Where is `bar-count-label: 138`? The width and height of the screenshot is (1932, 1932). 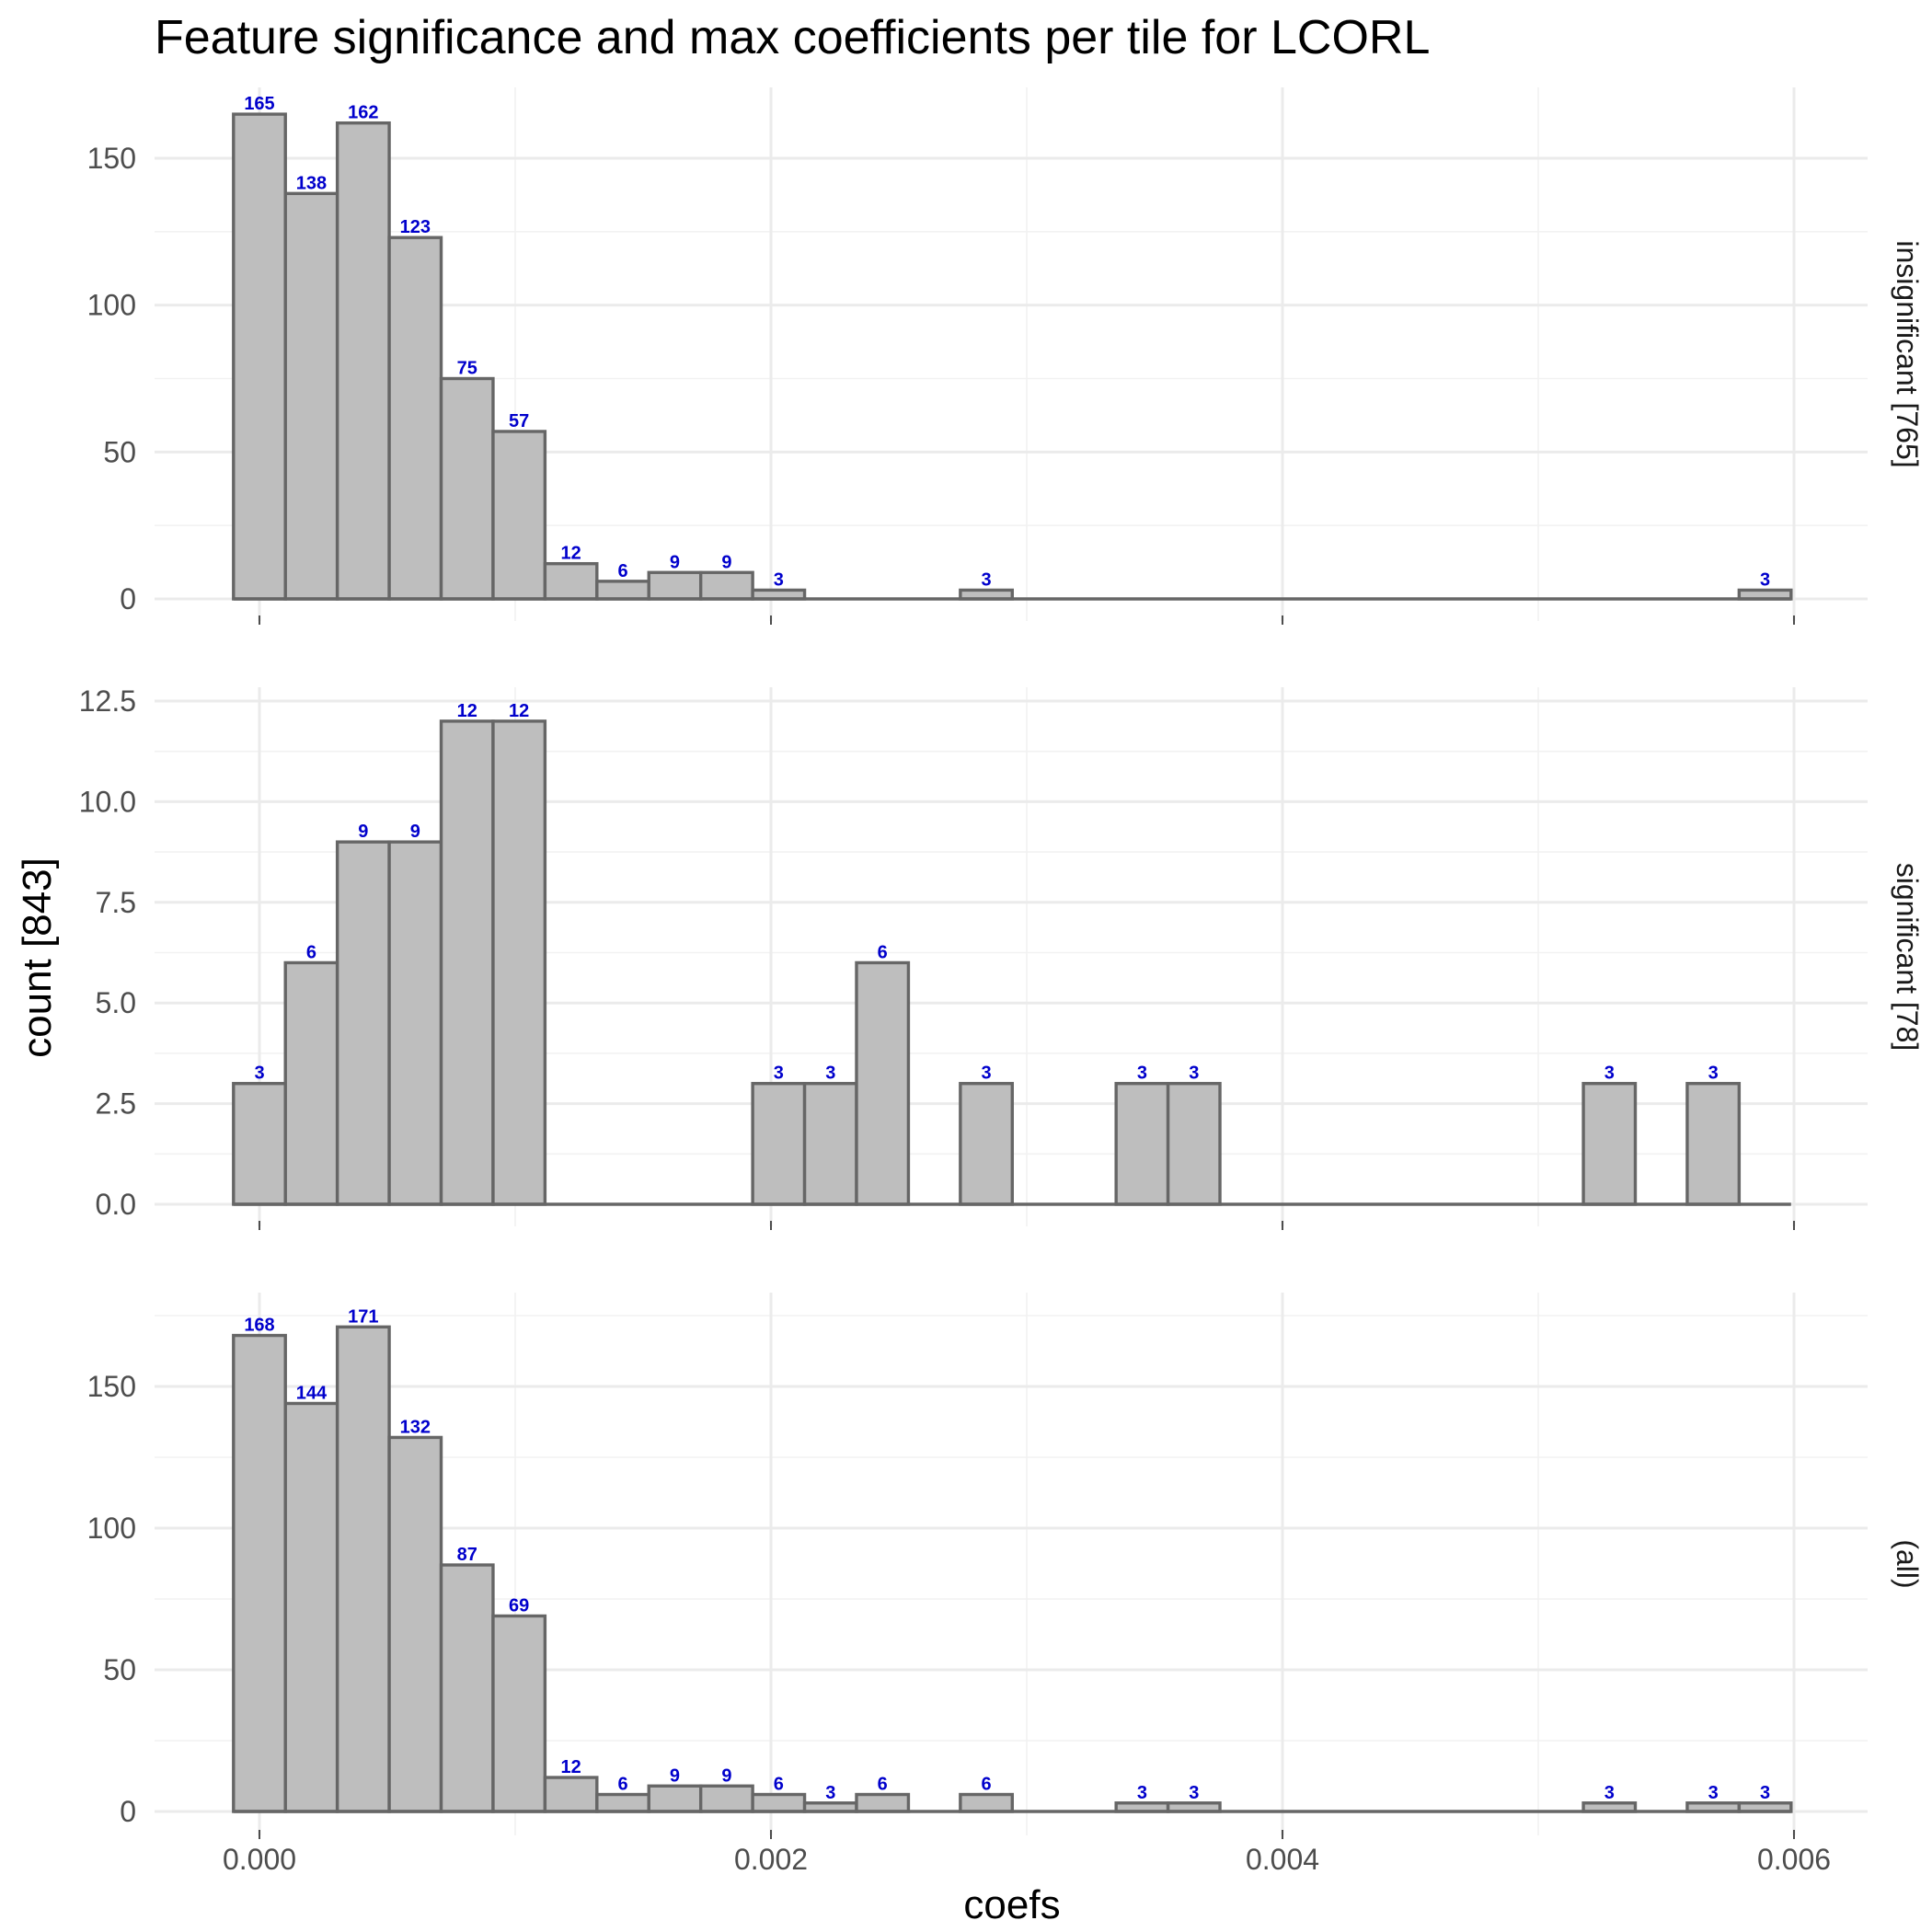 bar-count-label: 138 is located at coordinates (311, 183).